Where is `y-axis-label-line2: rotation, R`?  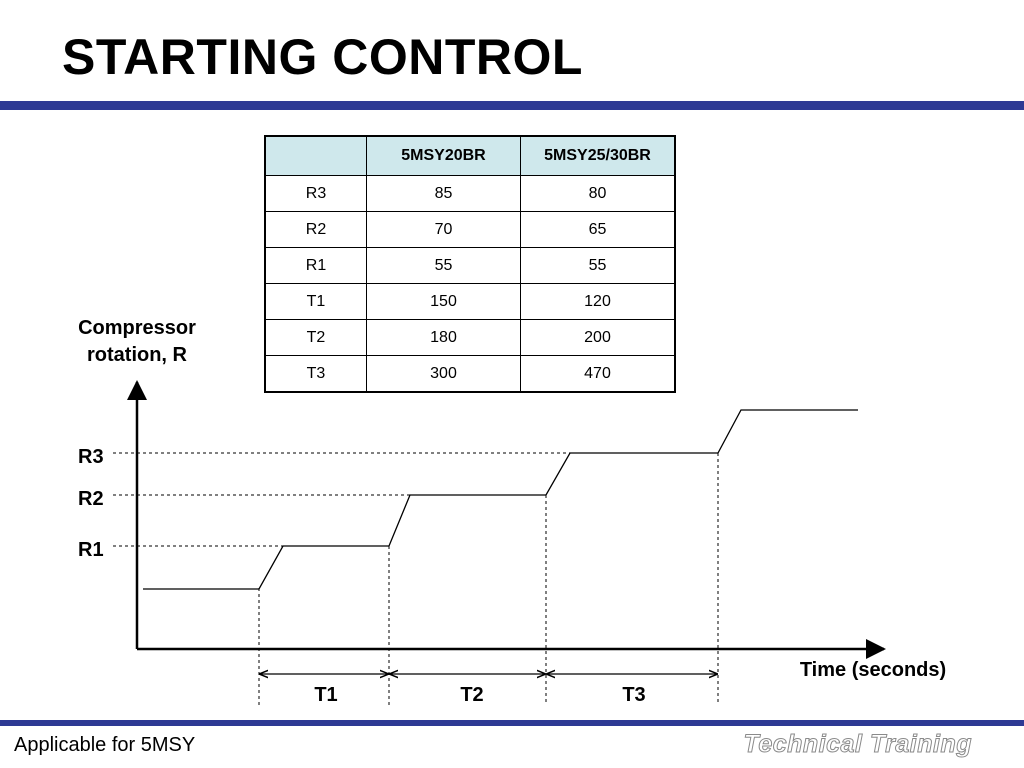 y-axis-label-line2: rotation, R is located at coordinates (137, 355).